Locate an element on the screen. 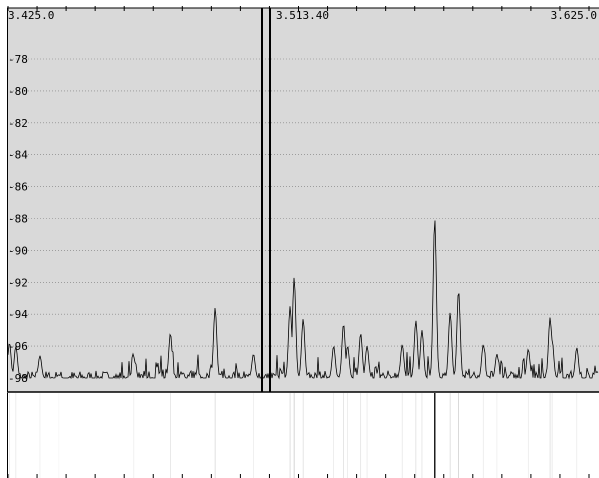 The width and height of the screenshot is (599, 478). db-label: -90 is located at coordinates (18, 250).